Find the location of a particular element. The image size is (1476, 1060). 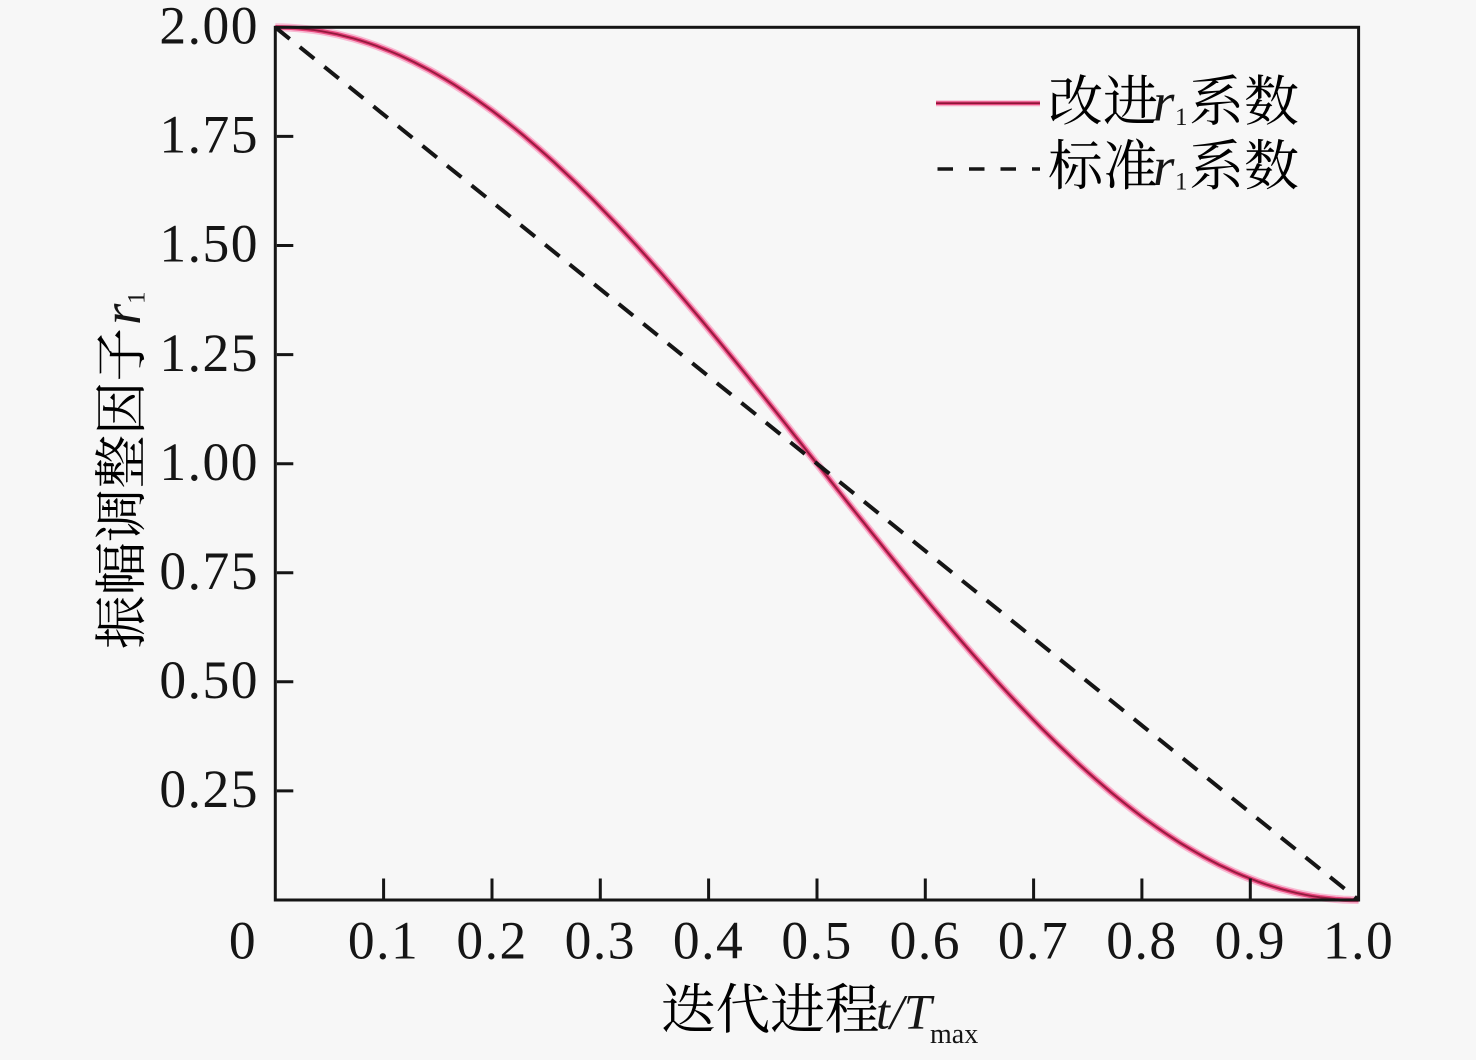

svg-text: 0.3 is located at coordinates (600, 941).